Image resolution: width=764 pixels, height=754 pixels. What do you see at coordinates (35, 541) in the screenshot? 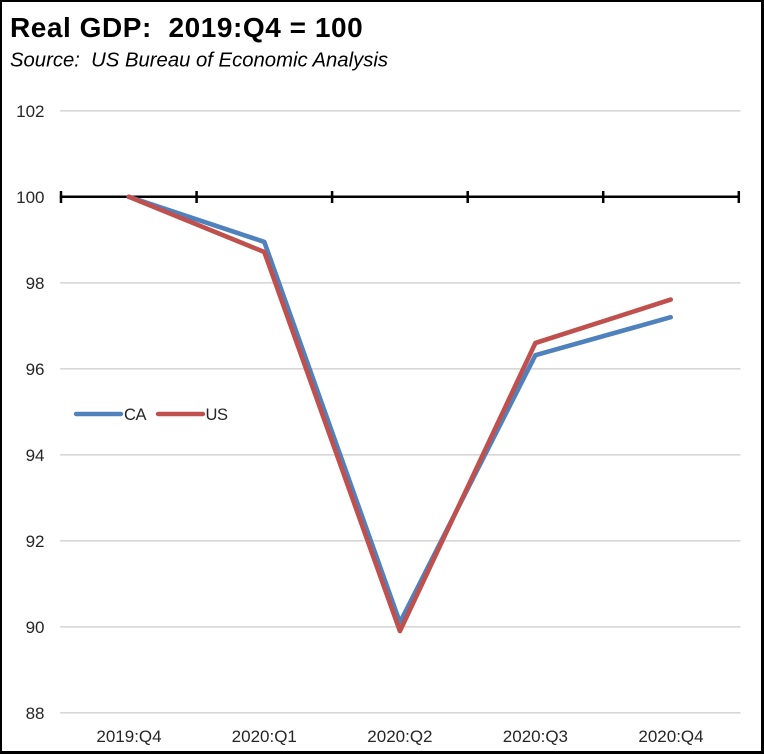
I see `svg-text: 92` at bounding box center [35, 541].